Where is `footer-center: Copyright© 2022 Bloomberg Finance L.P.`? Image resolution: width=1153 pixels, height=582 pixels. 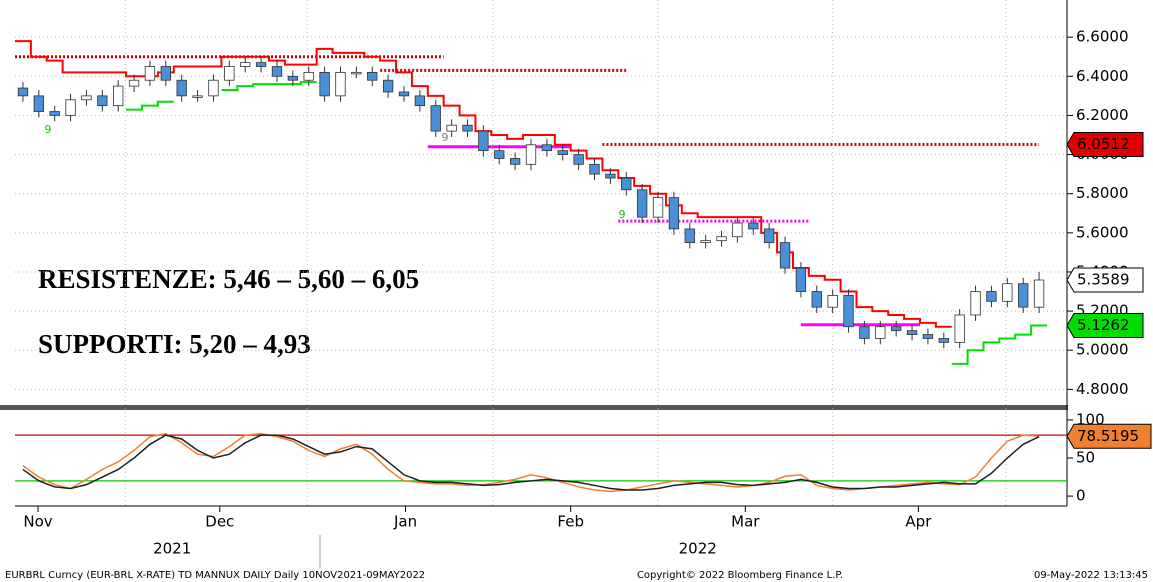 footer-center: Copyright© 2022 Bloomberg Finance L.P. is located at coordinates (740, 575).